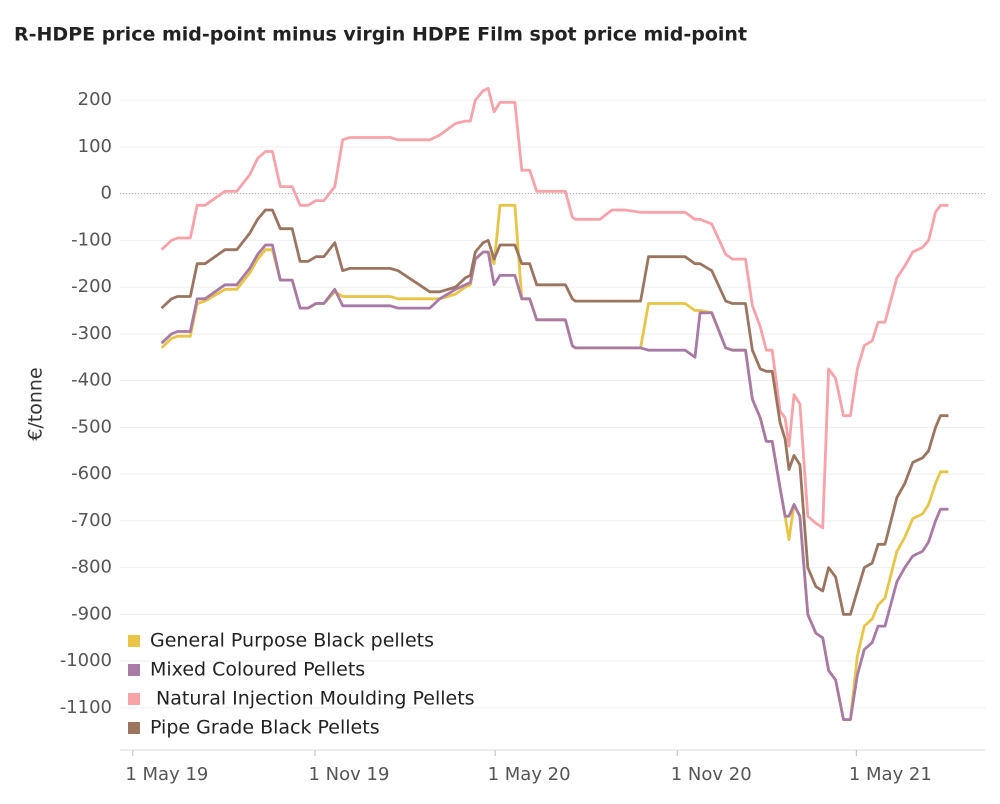 The height and width of the screenshot is (804, 1000). I want to click on y-tick-label: 200, so click(95, 99).